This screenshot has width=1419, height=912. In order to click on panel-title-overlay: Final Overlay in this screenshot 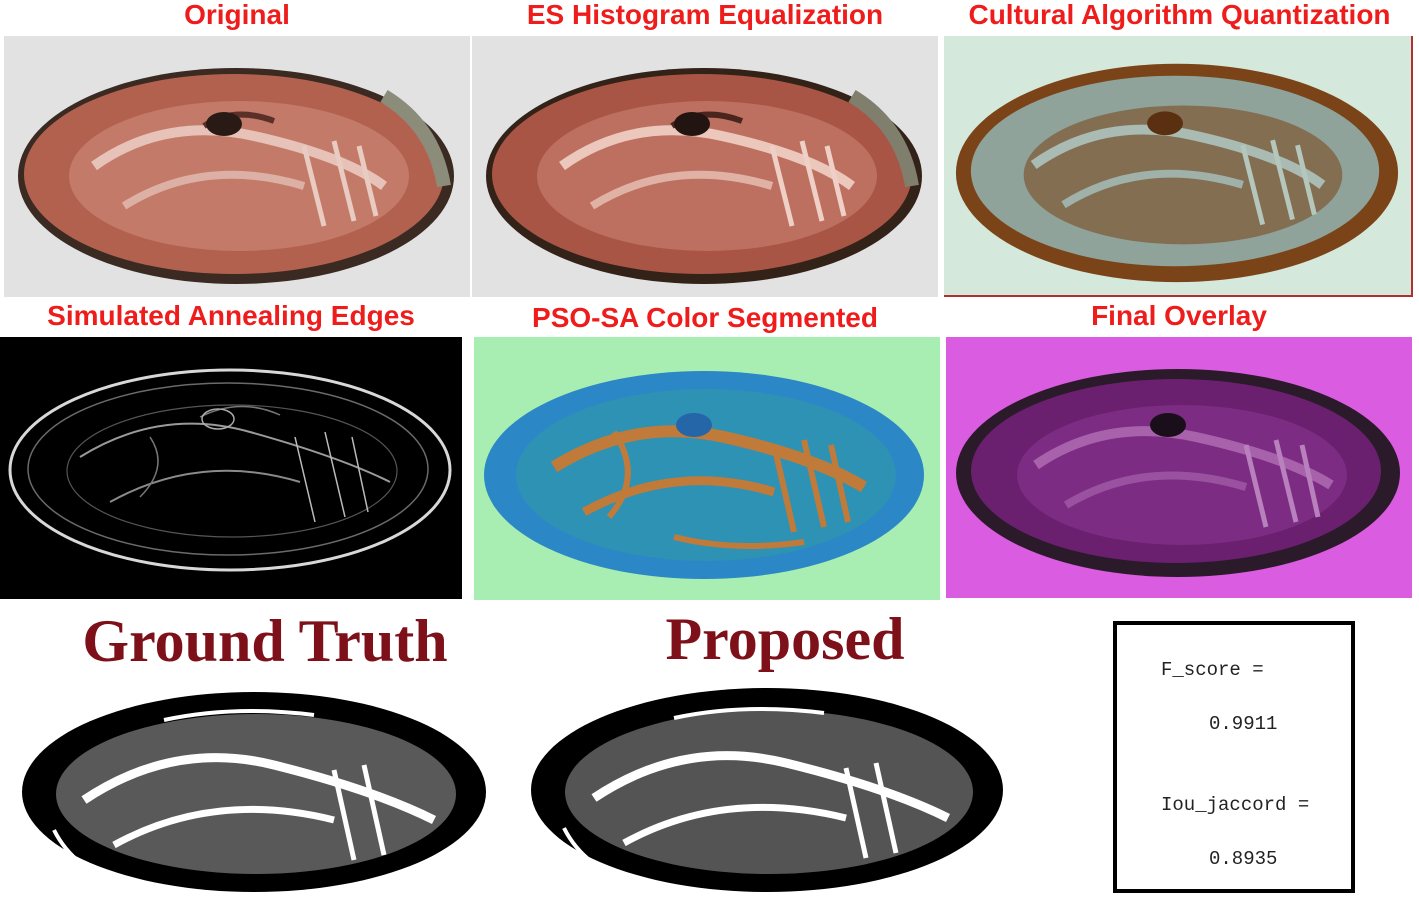, I will do `click(1179, 315)`.